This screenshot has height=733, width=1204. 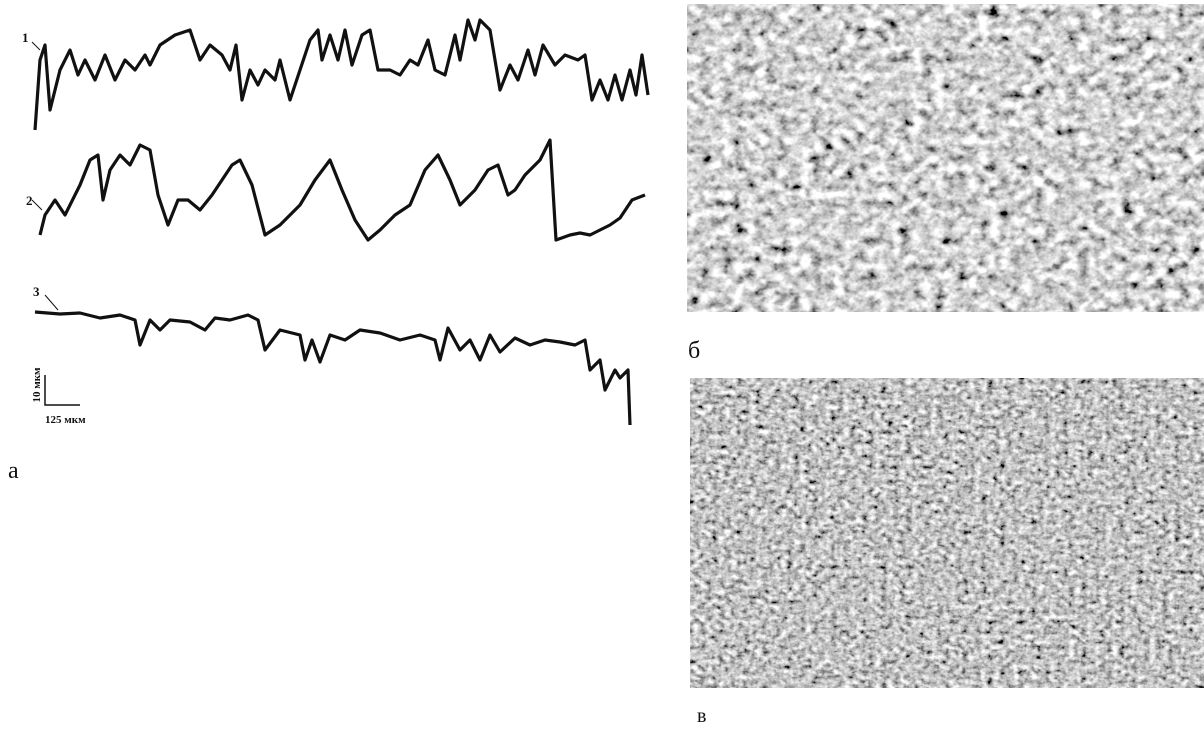 I want to click on curve-label: 1, so click(x=25, y=37).